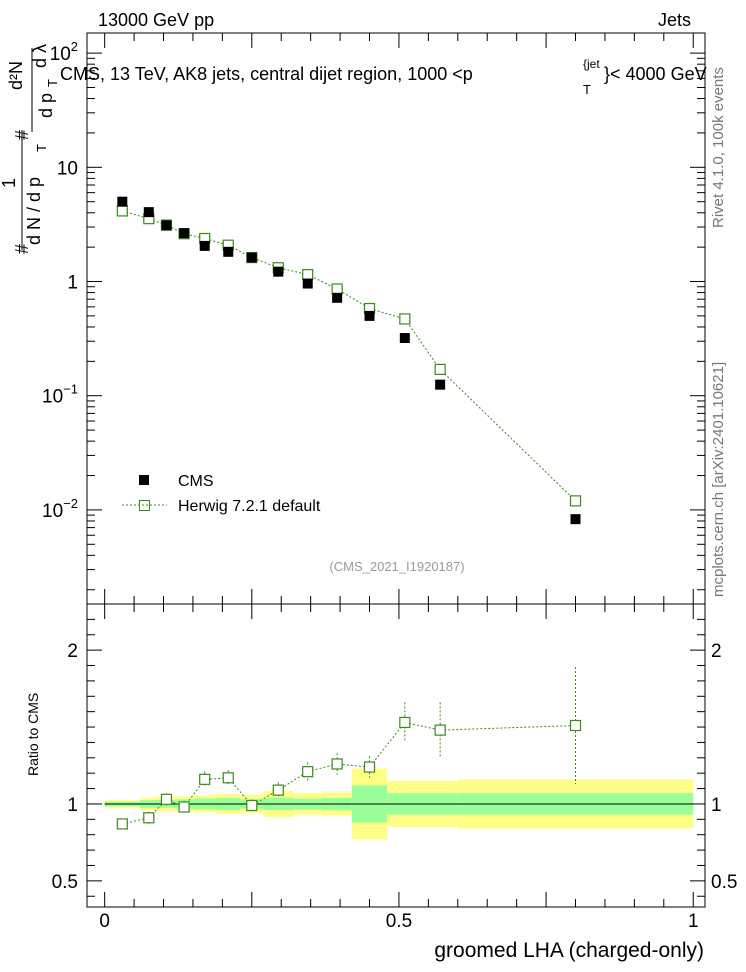  Describe the element at coordinates (60, 395) in the screenshot. I see `main-y-tick-label: 10⁻¹` at that location.